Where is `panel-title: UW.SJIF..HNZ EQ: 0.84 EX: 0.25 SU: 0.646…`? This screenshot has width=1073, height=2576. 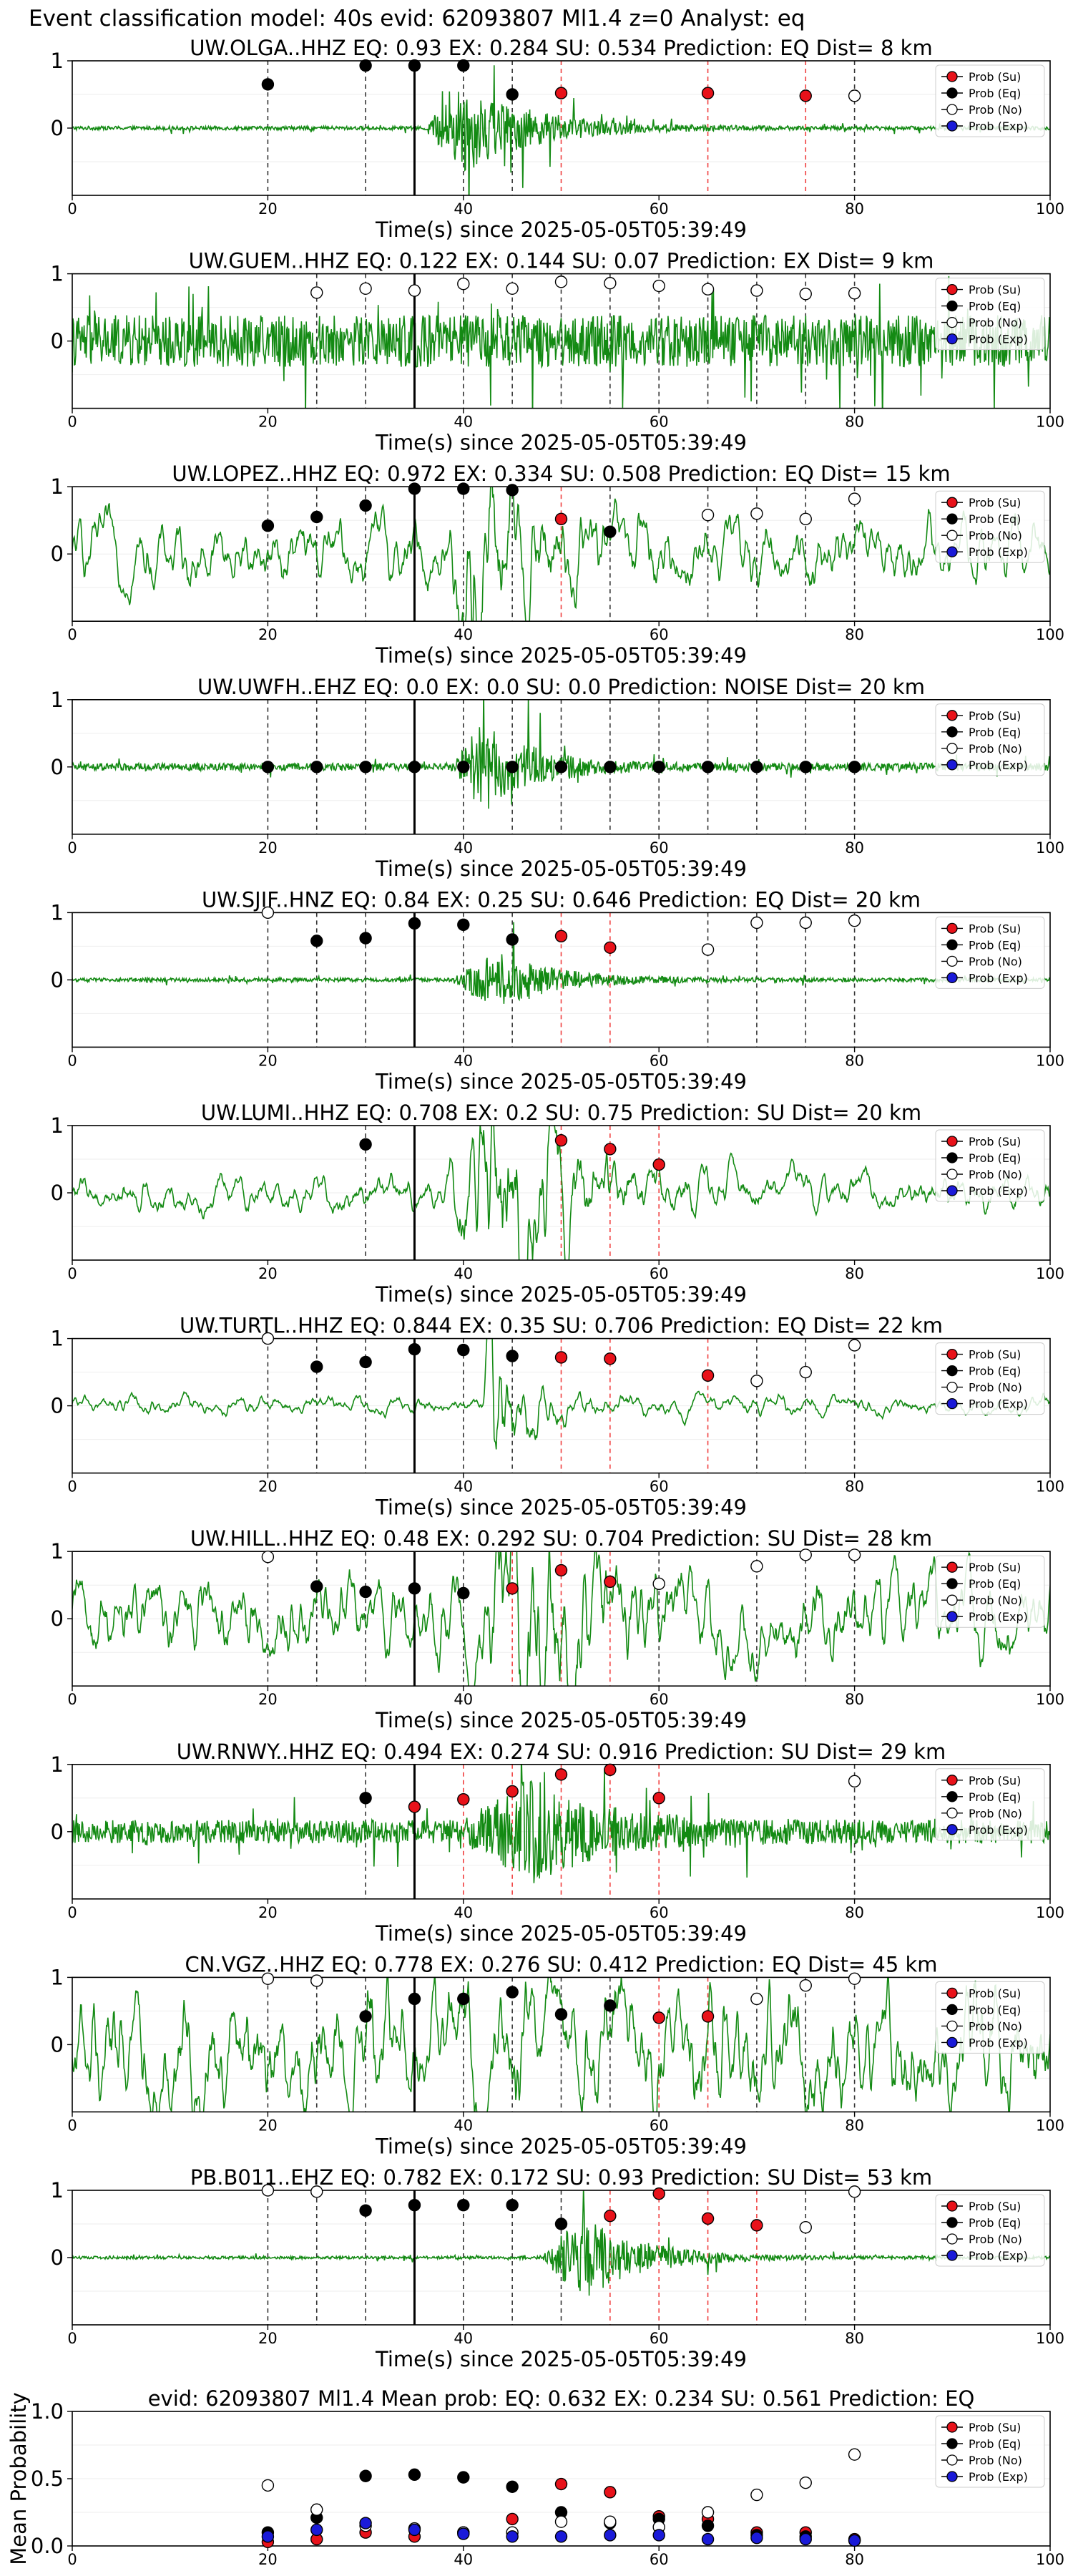 panel-title: UW.SJIF..HNZ EQ: 0.84 EX: 0.25 SU: 0.646… is located at coordinates (561, 899).